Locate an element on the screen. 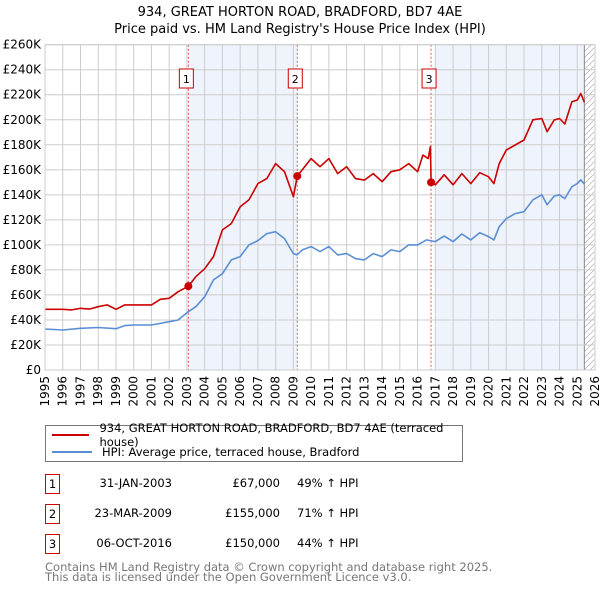 The width and height of the screenshot is (600, 590). x-tick-label: 2017 is located at coordinates (435, 391).